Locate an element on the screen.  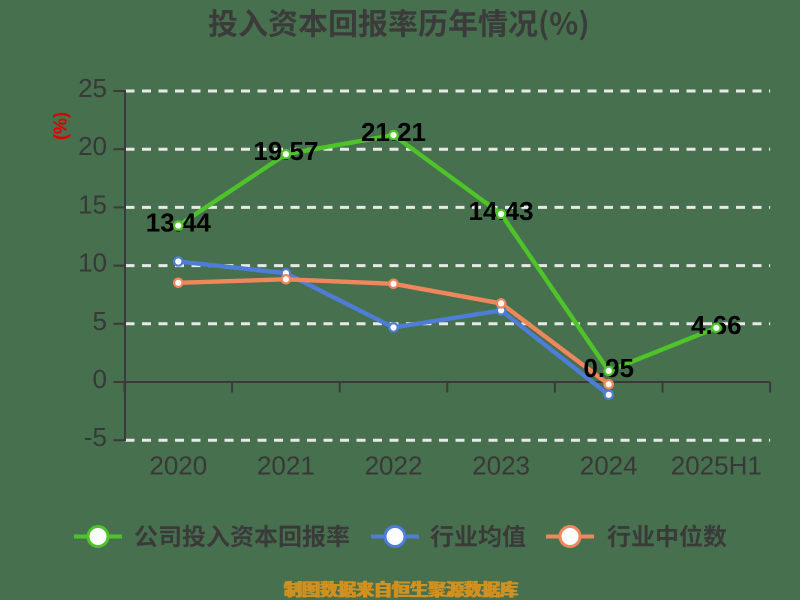
svg-text: 2025H1 is located at coordinates (716, 466).